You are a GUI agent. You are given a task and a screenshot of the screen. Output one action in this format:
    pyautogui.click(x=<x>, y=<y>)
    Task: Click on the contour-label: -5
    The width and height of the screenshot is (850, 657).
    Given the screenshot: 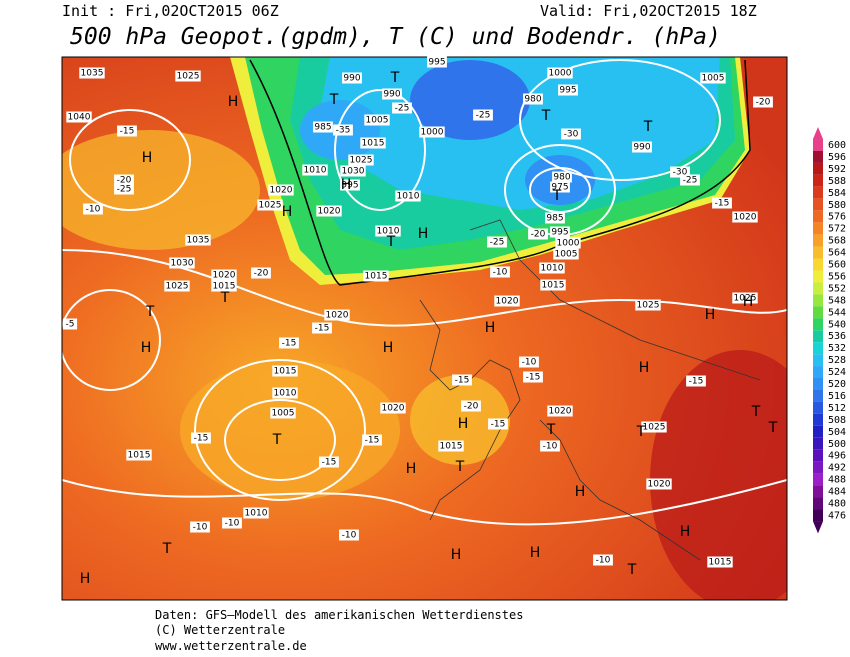 What is the action you would take?
    pyautogui.click(x=70, y=325)
    